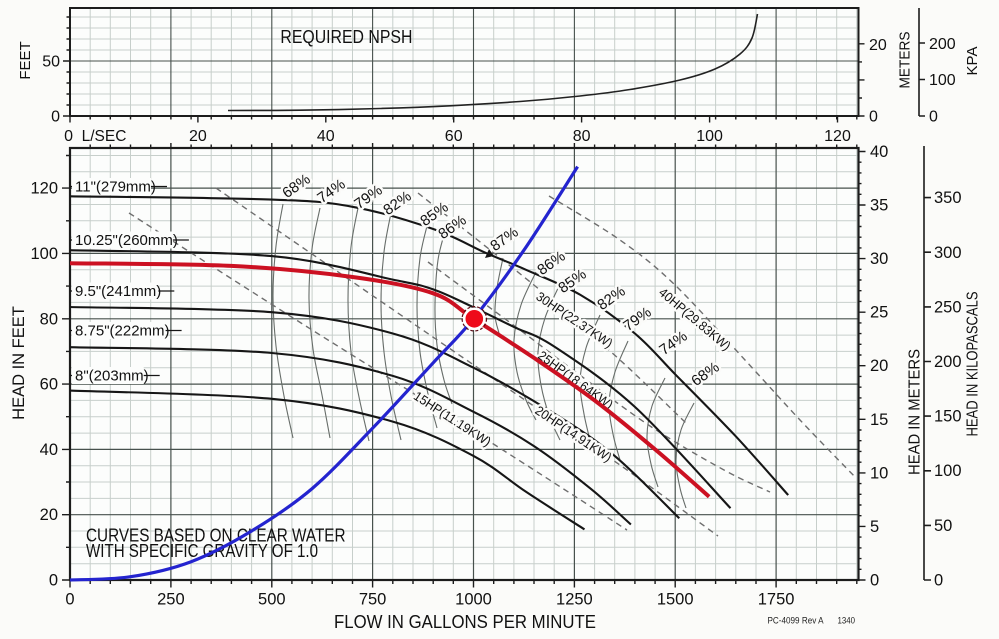  Describe the element at coordinates (346, 36) in the screenshot. I see `svg-text: REQUIRED NPSH` at that location.